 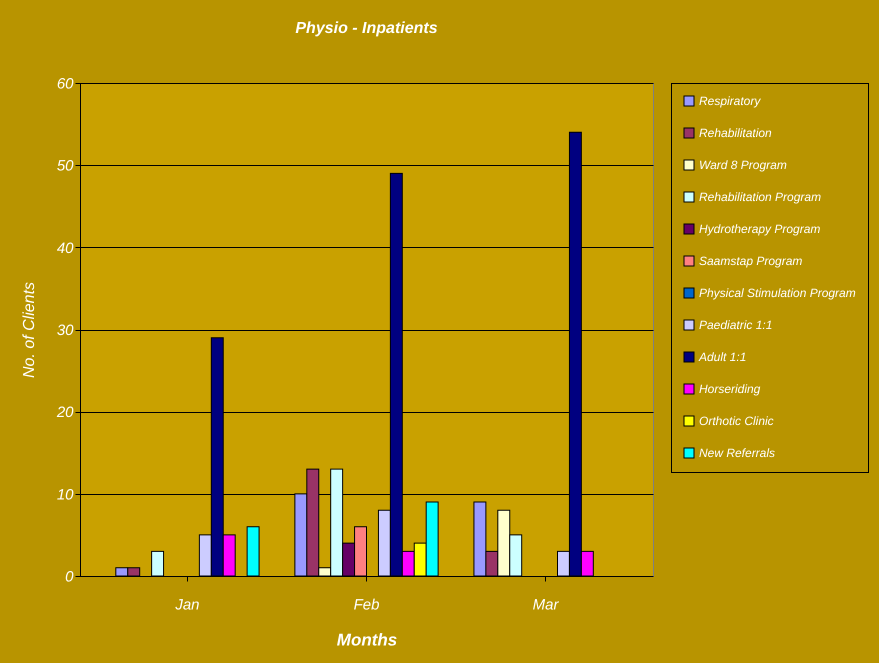 I want to click on y-tick-label: 30, so click(x=65, y=330).